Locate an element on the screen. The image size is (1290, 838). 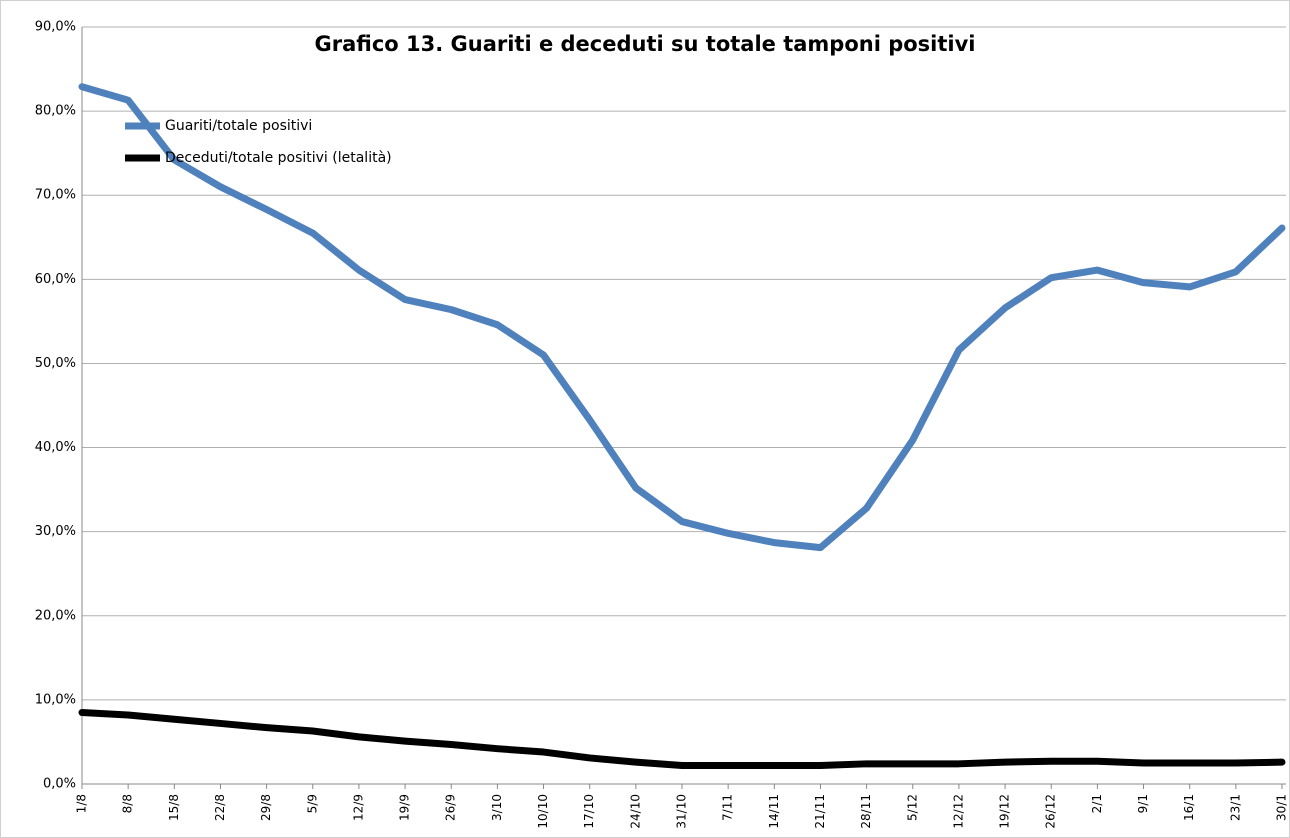
y-tick-label: 50,0% is located at coordinates (55, 363).